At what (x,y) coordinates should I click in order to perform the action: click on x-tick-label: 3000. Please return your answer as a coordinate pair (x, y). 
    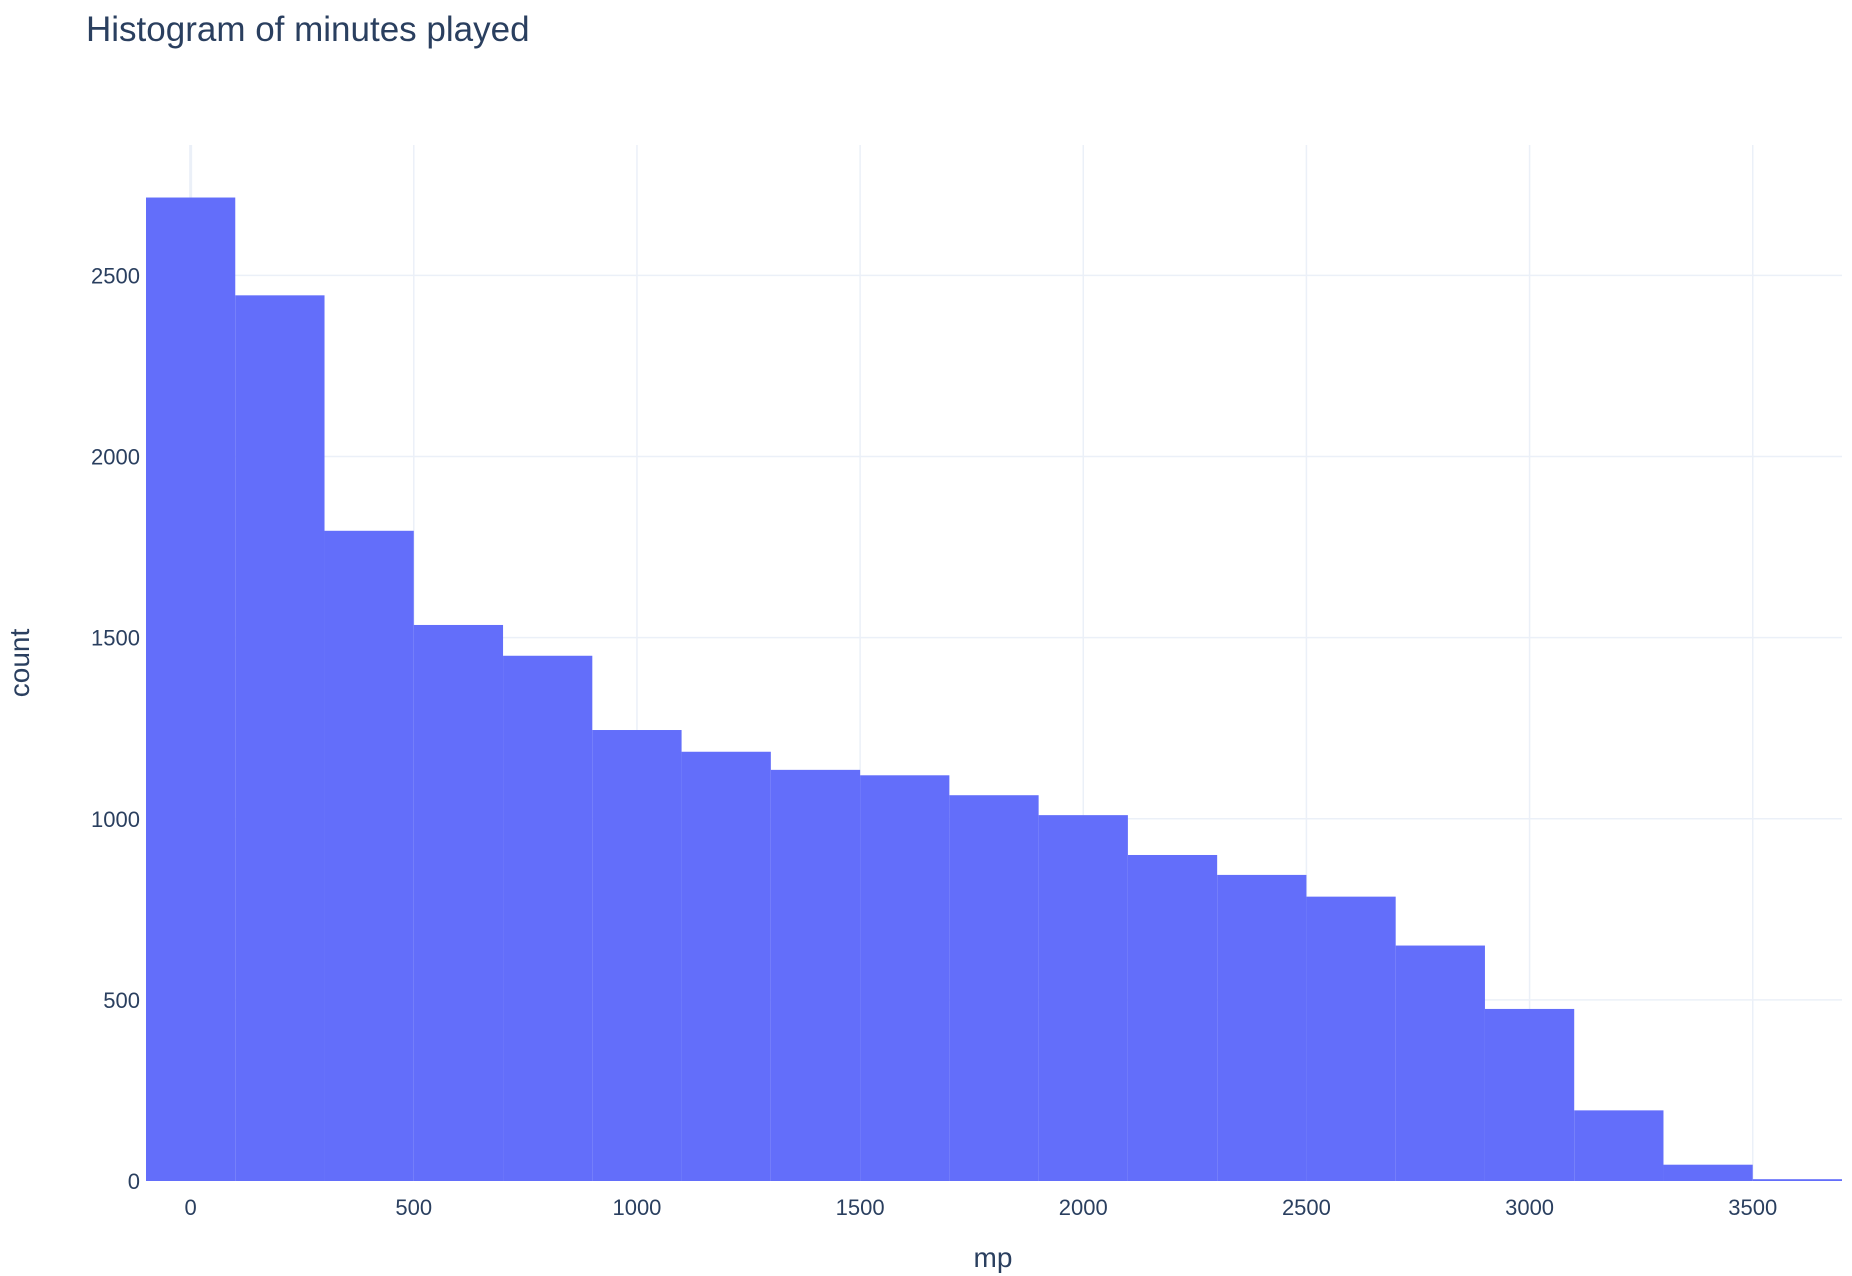
    Looking at the image, I should click on (1529, 1207).